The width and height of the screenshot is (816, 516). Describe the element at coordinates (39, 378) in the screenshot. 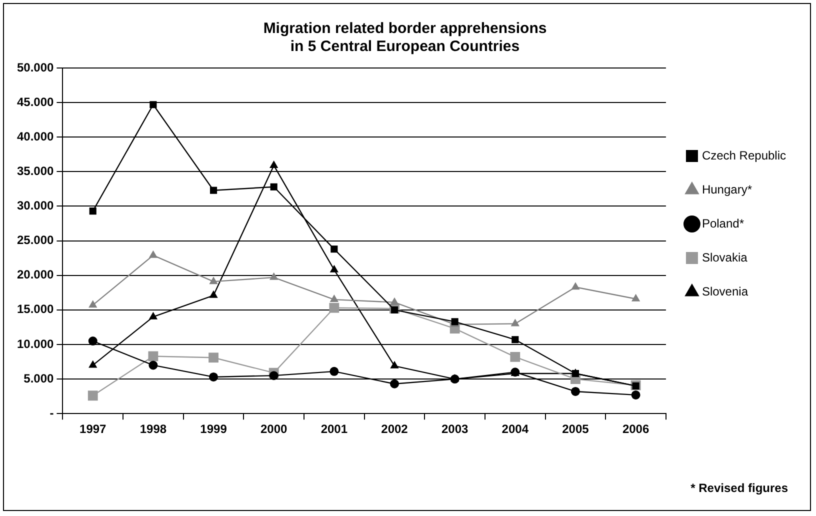

I see `y-tick-label: 5.000` at that location.